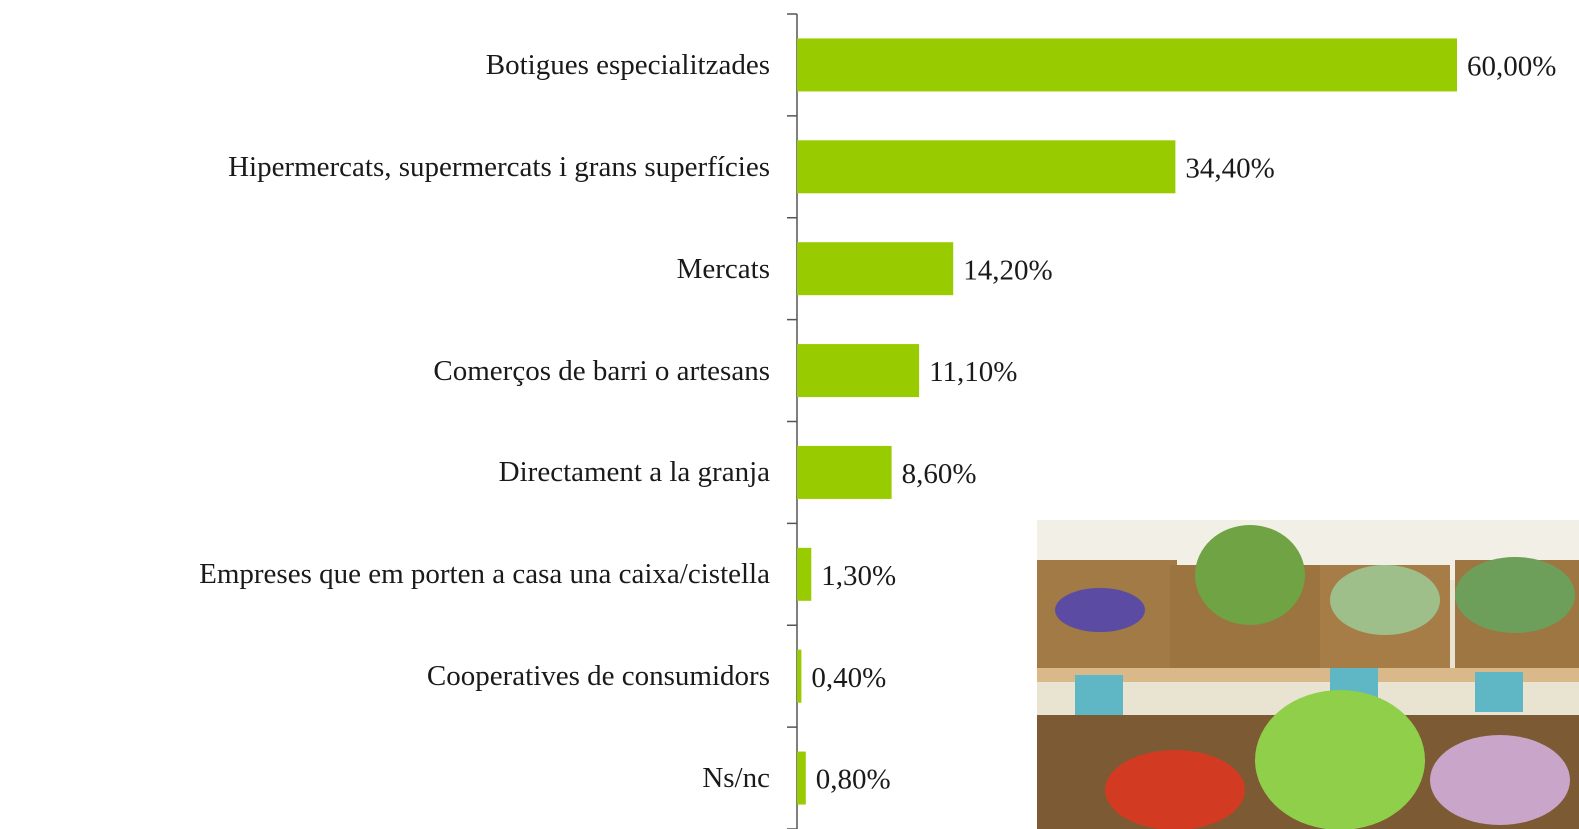  What do you see at coordinates (627, 64) in the screenshot?
I see `category-text: Botigues especialitzades` at bounding box center [627, 64].